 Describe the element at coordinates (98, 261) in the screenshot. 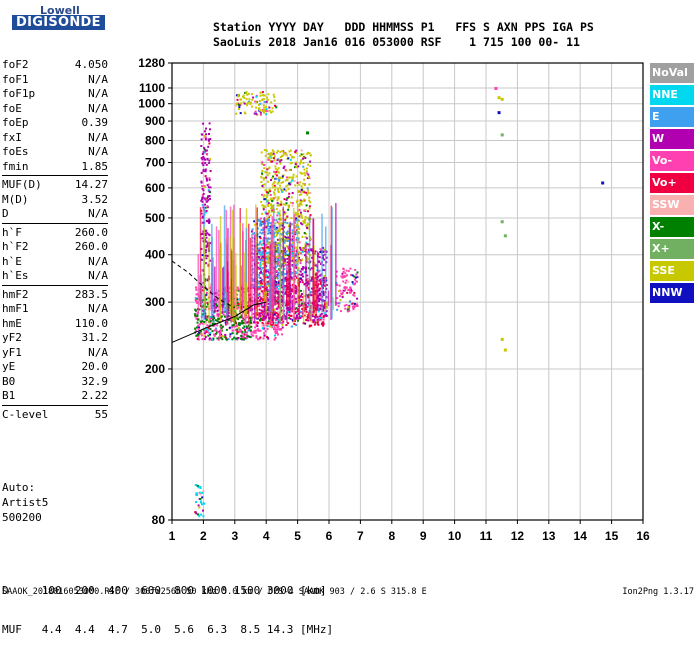

I see `param-value: N/A` at that location.